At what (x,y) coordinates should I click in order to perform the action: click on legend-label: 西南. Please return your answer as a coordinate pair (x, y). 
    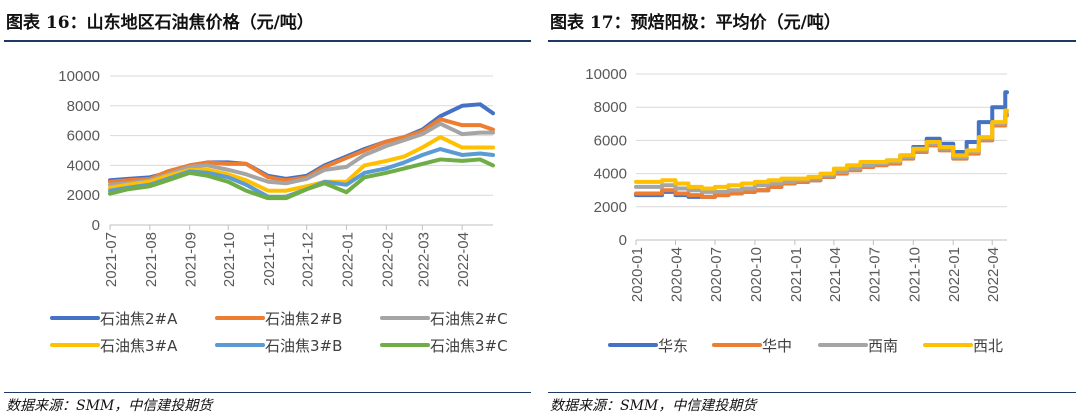
    Looking at the image, I should click on (883, 346).